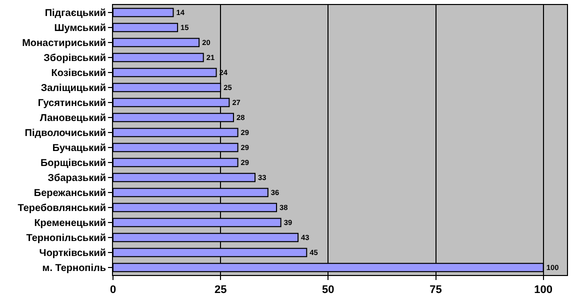 The height and width of the screenshot is (304, 575). I want to click on y-tick-label: Збаразький, so click(77, 178).